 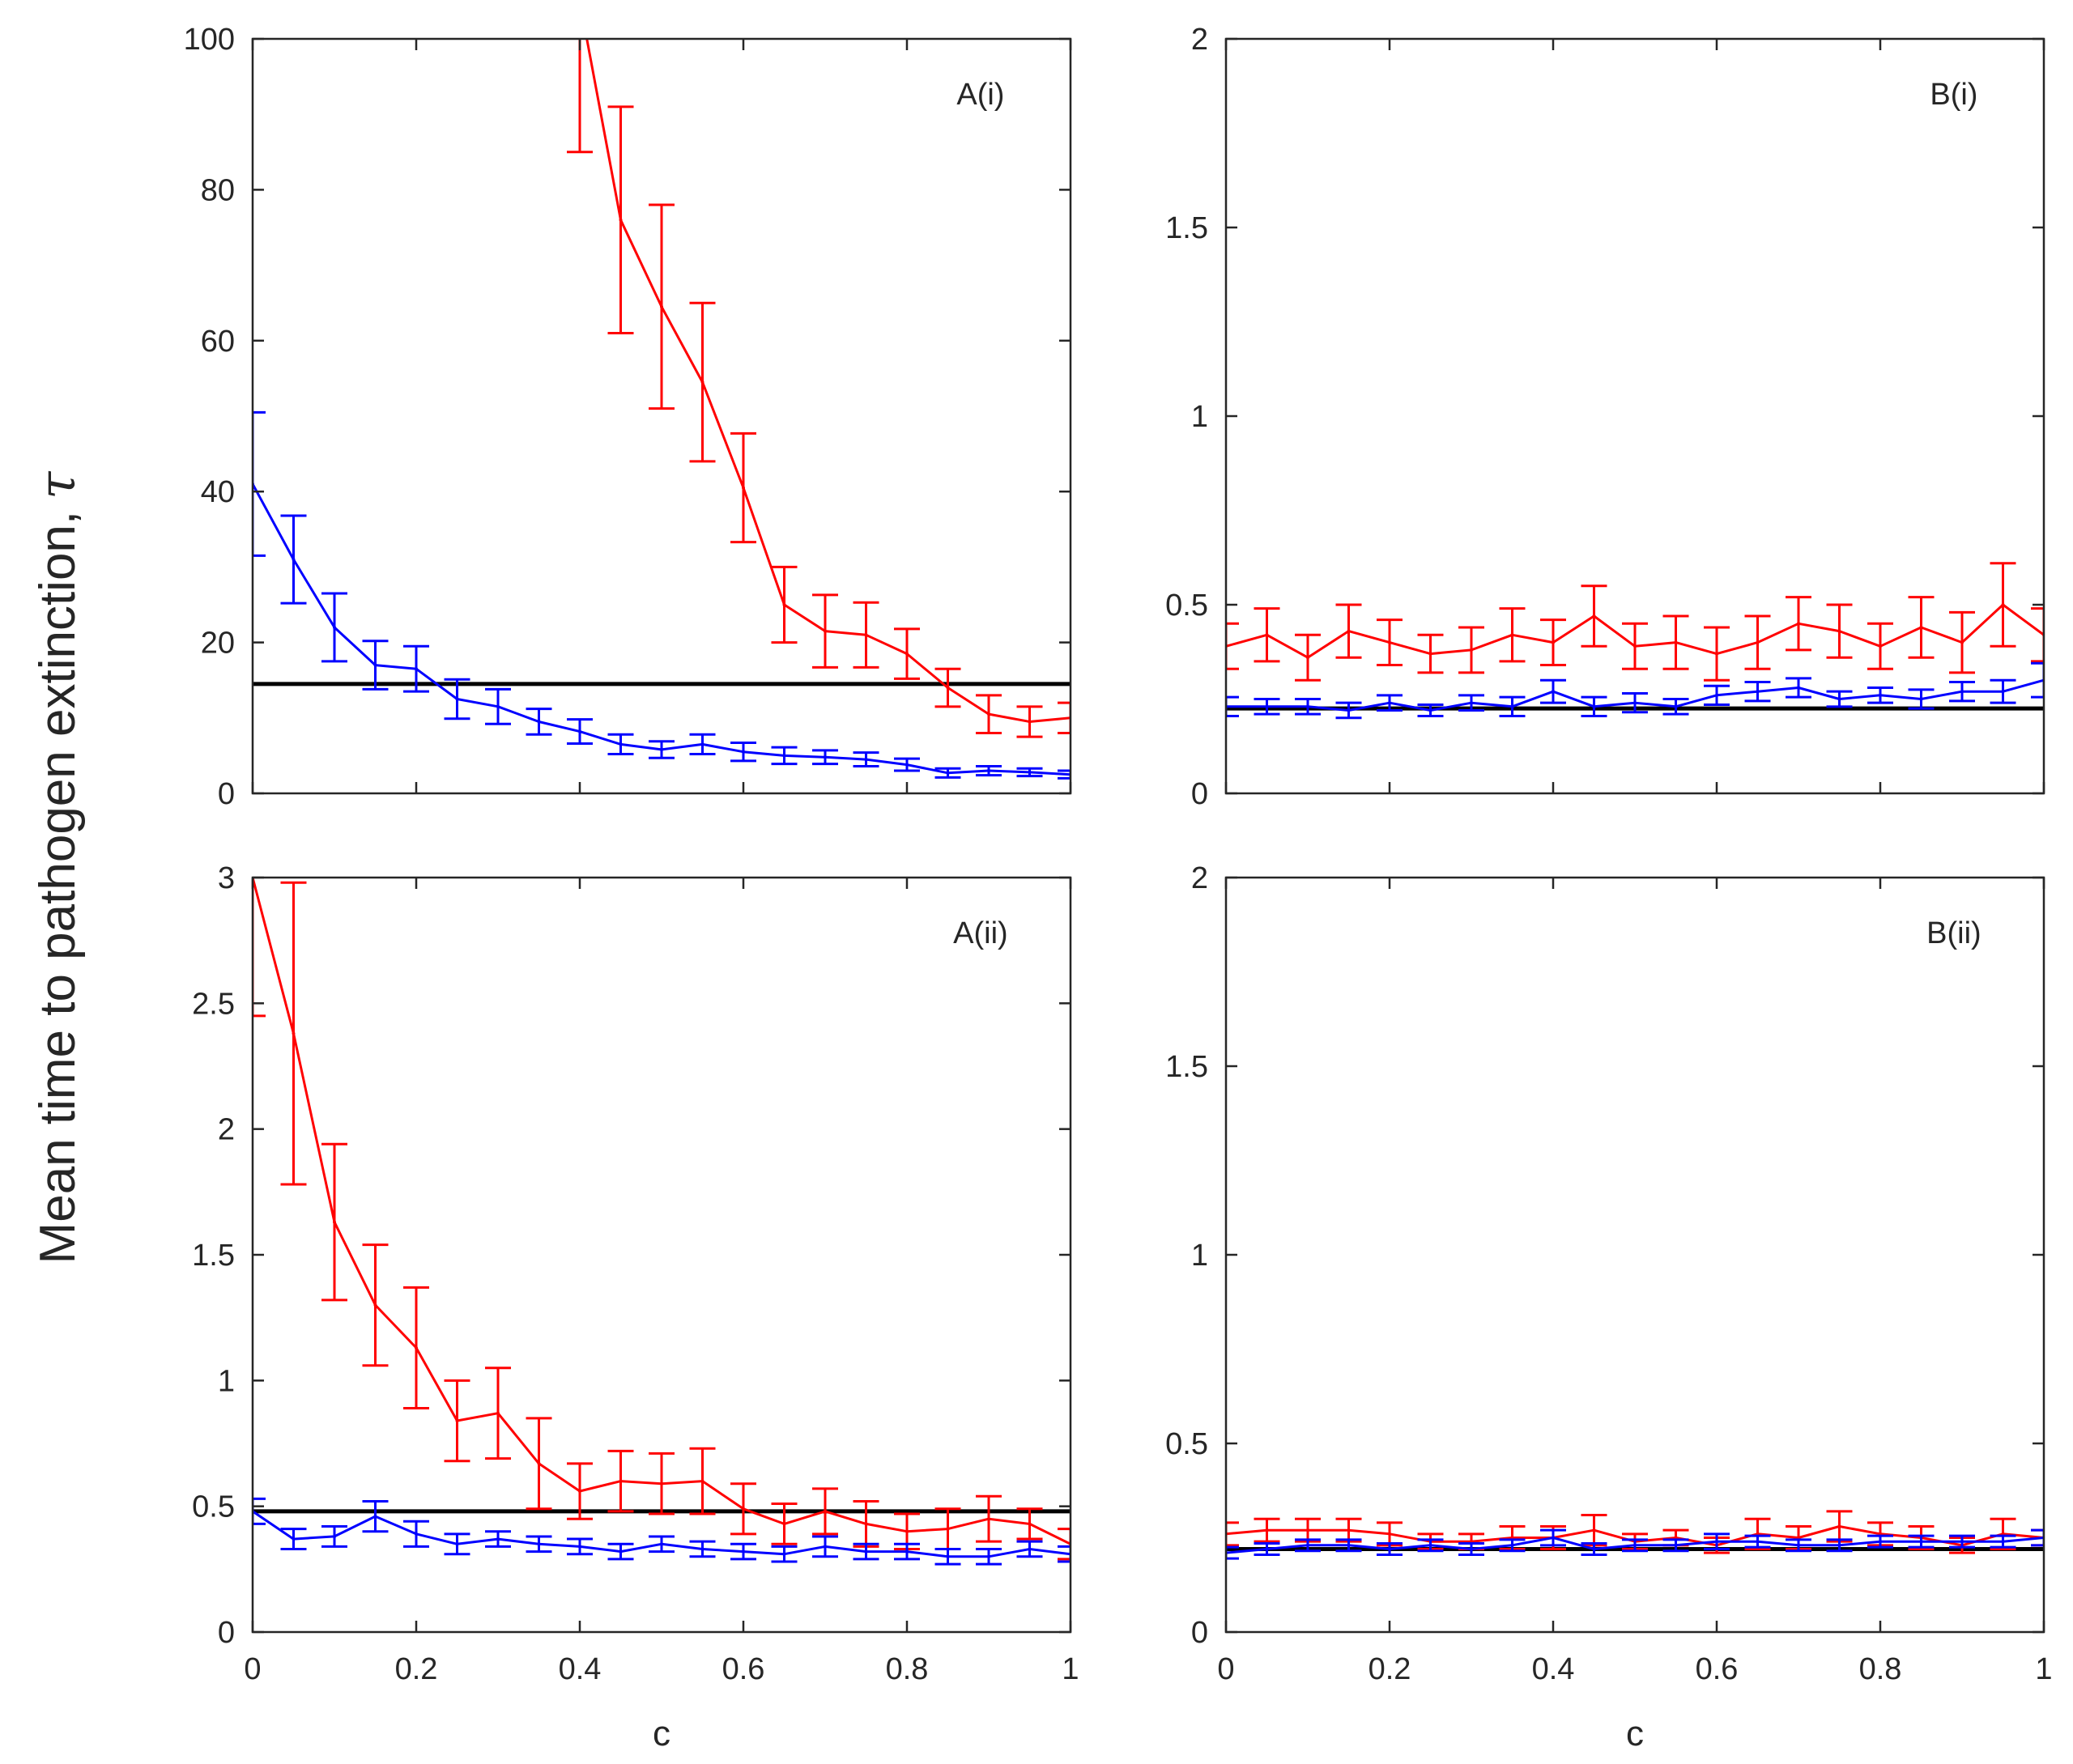 I want to click on series-red, so click(x=819, y=388).